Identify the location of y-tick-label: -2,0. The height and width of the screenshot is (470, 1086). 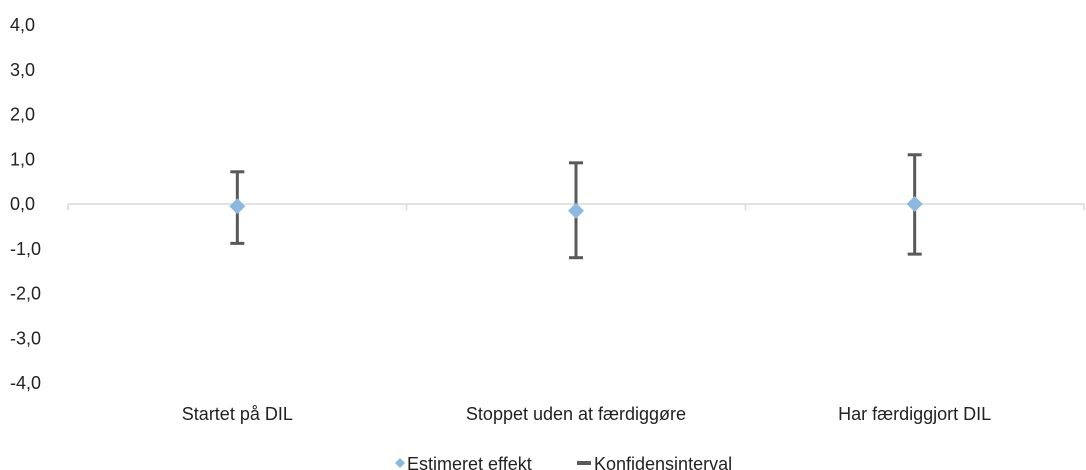
(25, 294).